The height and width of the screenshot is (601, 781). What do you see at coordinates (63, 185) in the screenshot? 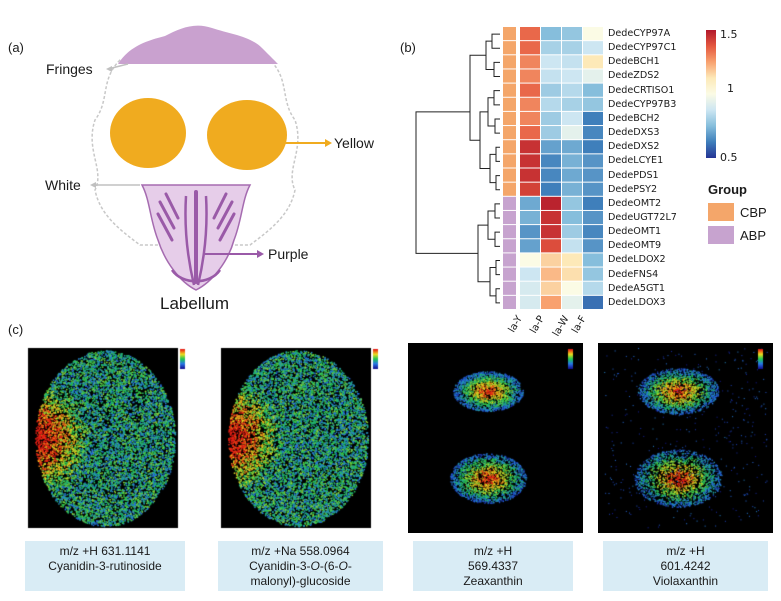
I see `white-label: White` at bounding box center [63, 185].